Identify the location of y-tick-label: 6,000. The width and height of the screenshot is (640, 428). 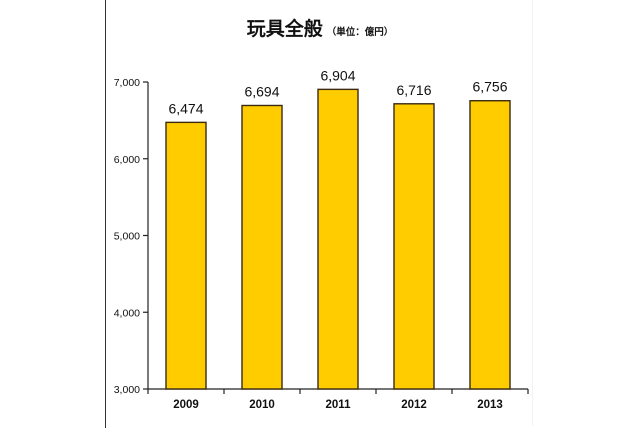
(127, 160).